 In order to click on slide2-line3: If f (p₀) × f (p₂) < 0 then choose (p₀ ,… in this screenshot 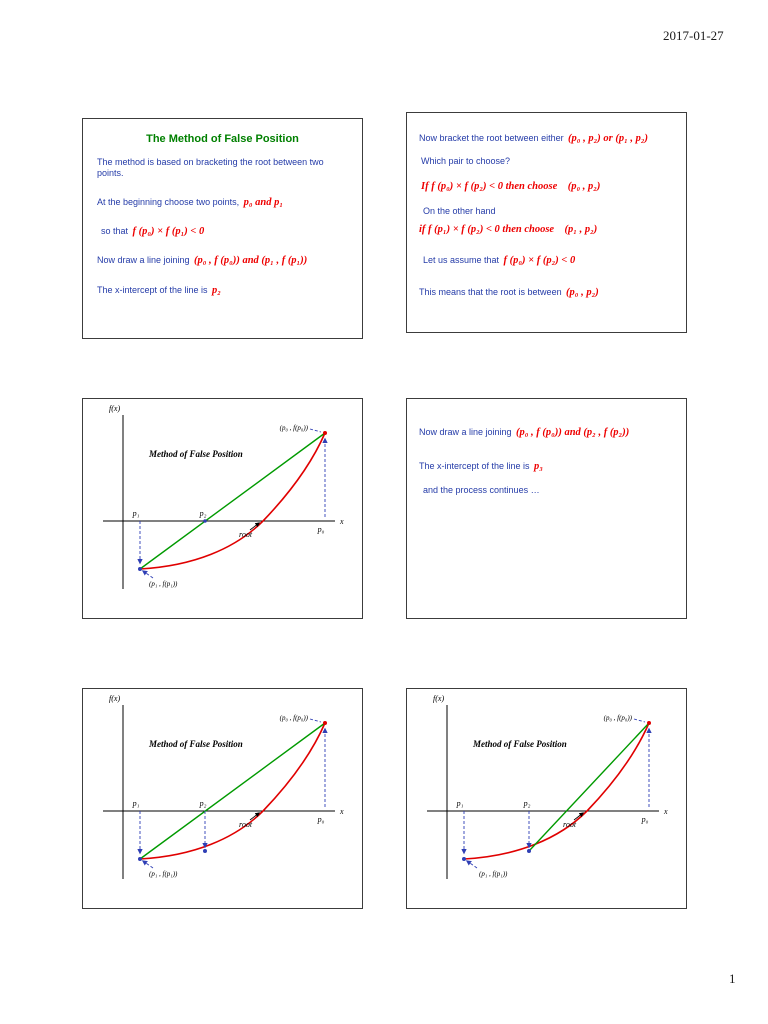, I will do `click(511, 187)`.